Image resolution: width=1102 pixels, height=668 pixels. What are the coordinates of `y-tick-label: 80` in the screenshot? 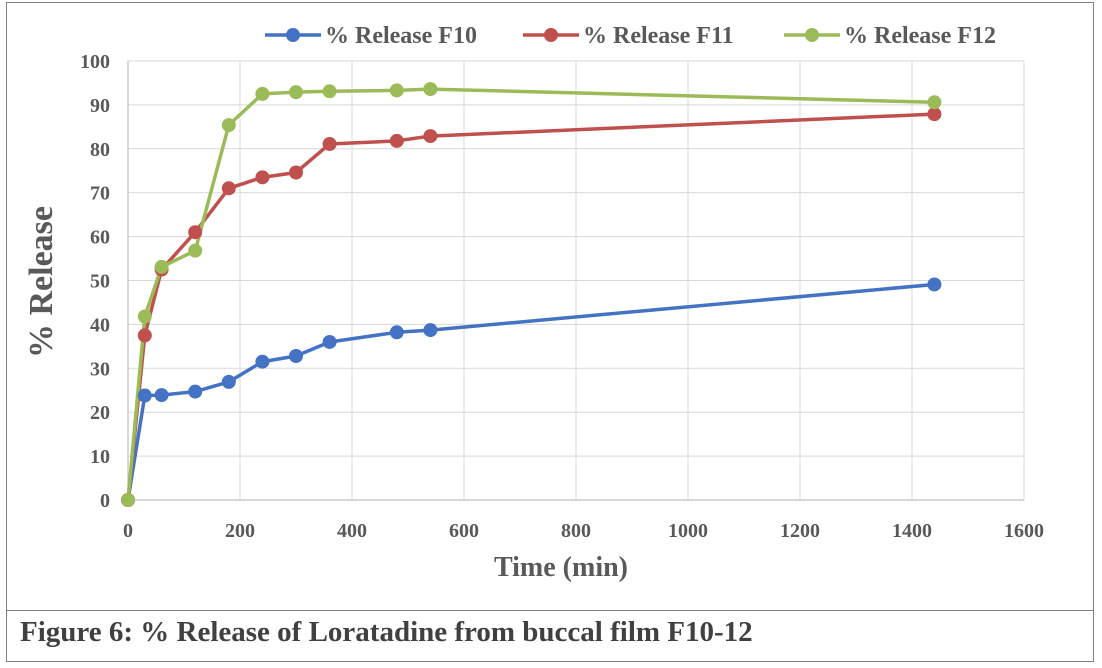 It's located at (100, 150).